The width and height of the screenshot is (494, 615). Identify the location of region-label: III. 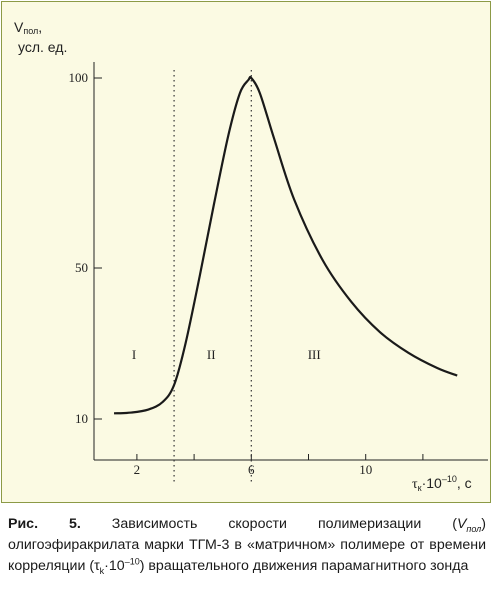
(314, 354).